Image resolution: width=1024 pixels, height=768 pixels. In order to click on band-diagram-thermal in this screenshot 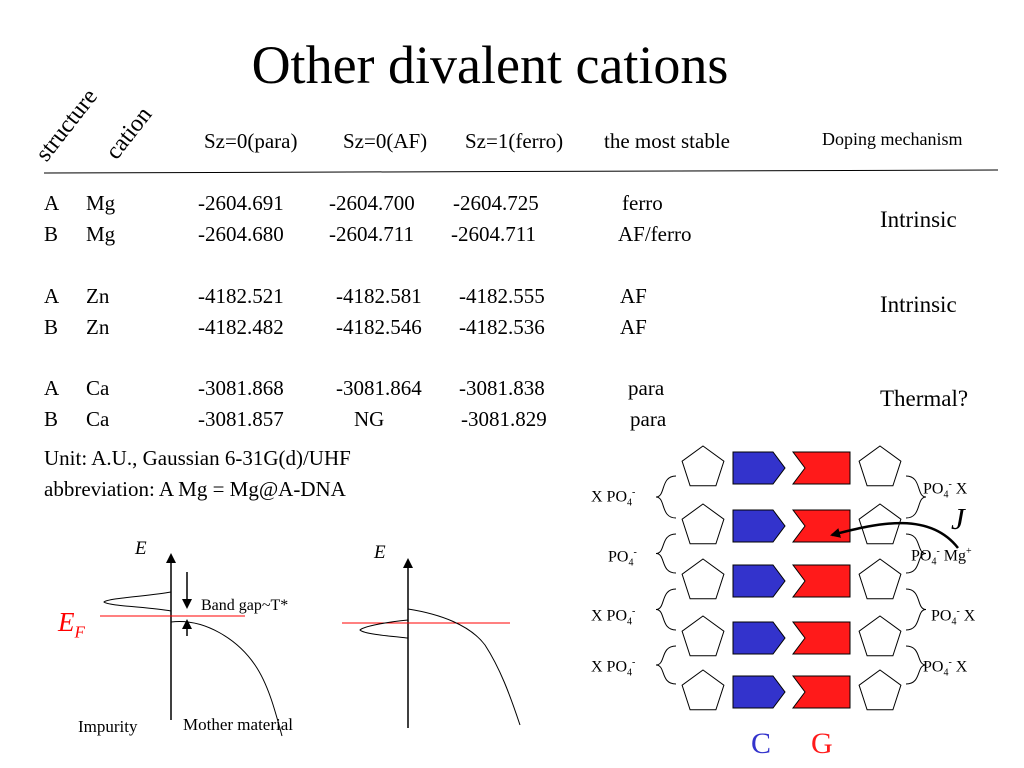, I will do `click(431, 643)`.